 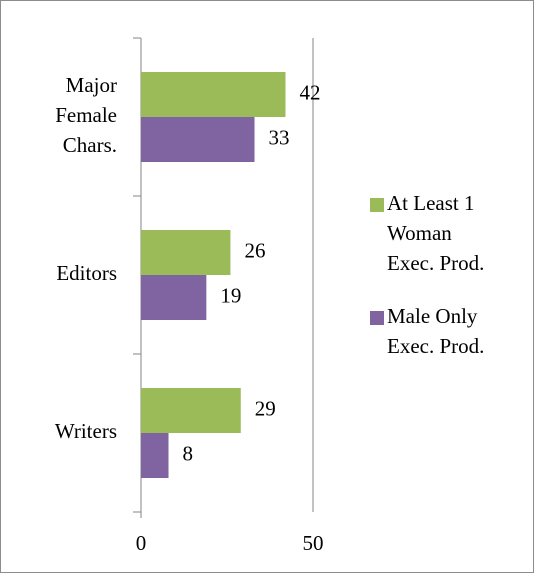 I want to click on y-tick-label: Editors, so click(x=86, y=273).